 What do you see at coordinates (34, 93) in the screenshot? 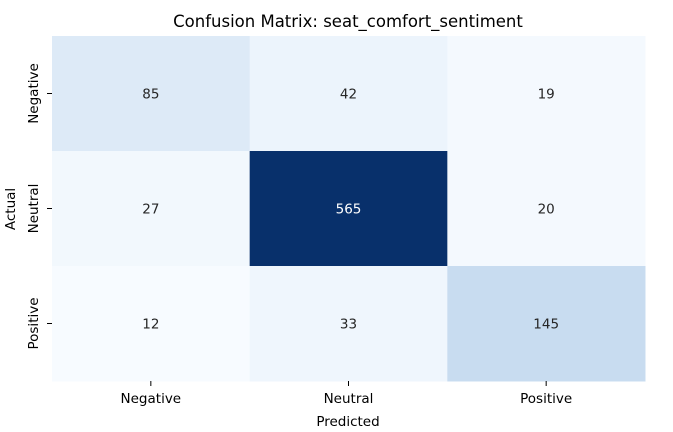
I see `y-tick-label-negative: Negative` at bounding box center [34, 93].